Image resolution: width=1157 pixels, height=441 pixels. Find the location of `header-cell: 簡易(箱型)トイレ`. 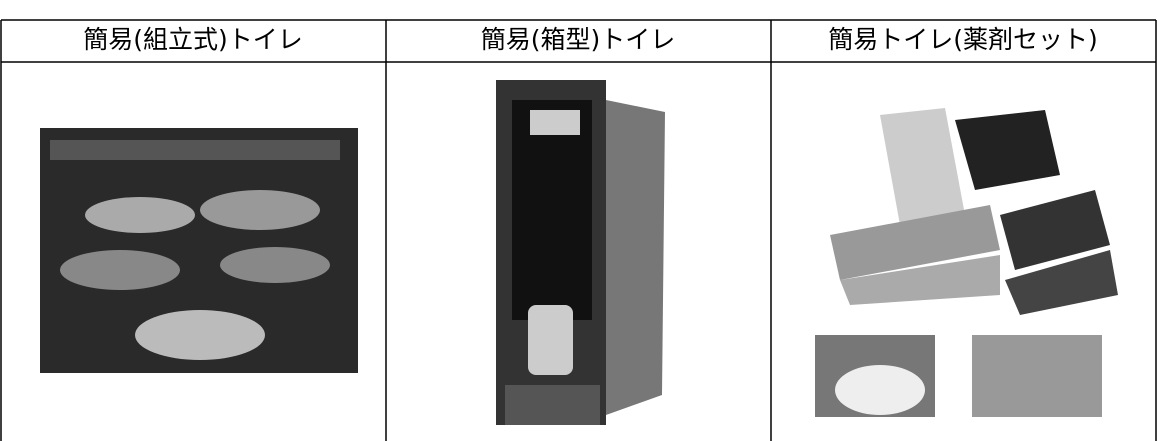

header-cell: 簡易(箱型)トイレ is located at coordinates (578, 39).